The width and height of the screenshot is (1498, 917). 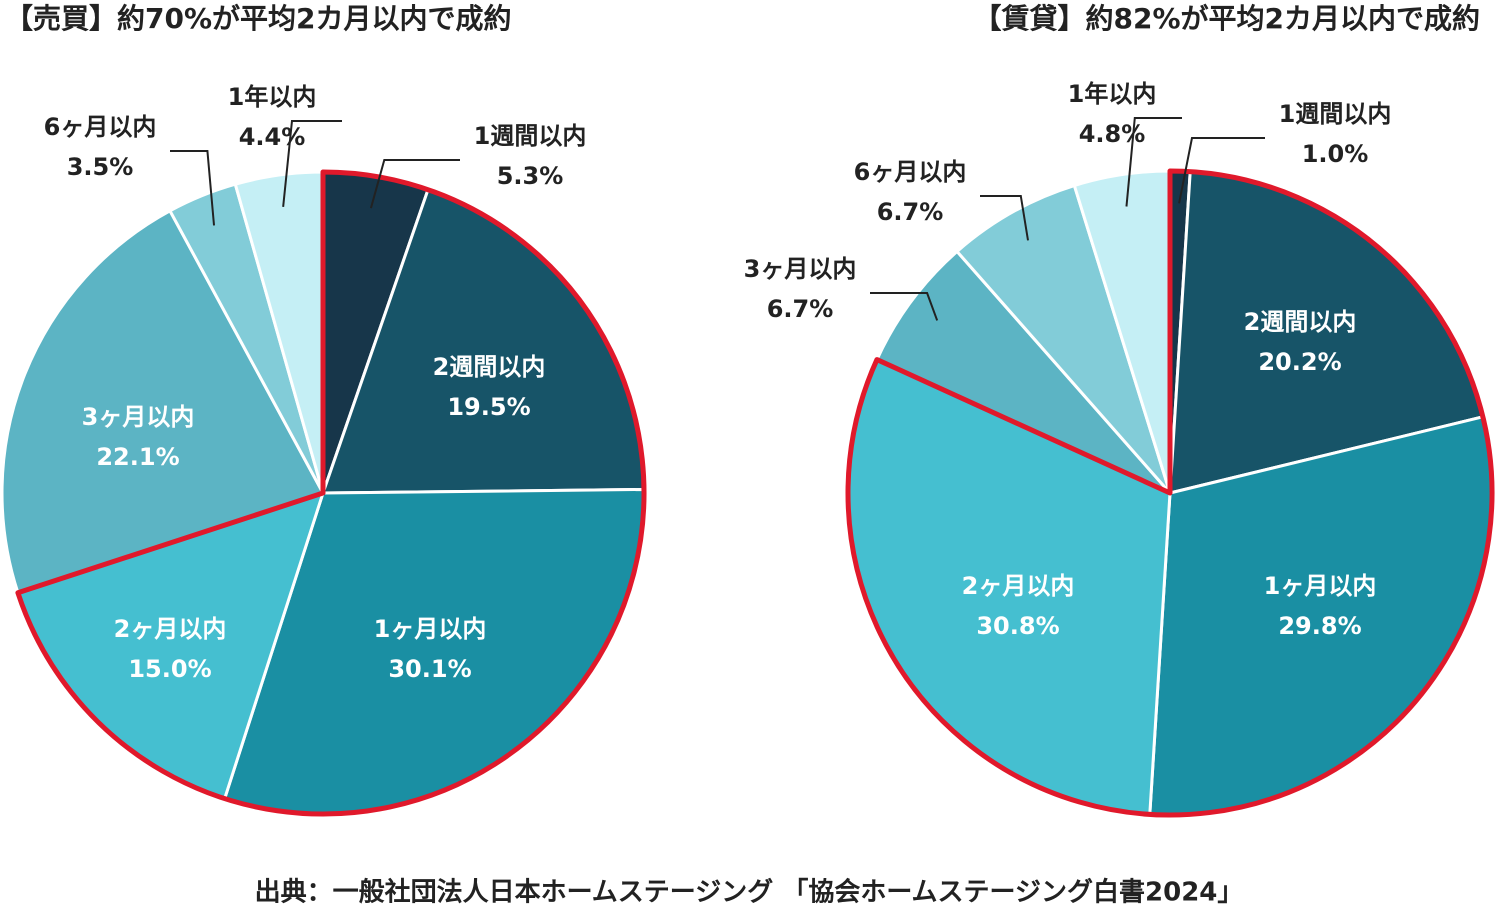 I want to click on slice-value-label: 30.1%, so click(x=429, y=669).